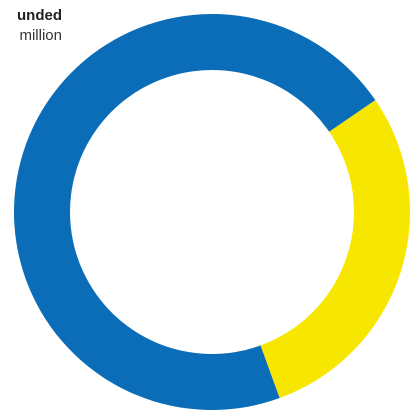  I want to click on annotation-text: million, so click(40, 35).